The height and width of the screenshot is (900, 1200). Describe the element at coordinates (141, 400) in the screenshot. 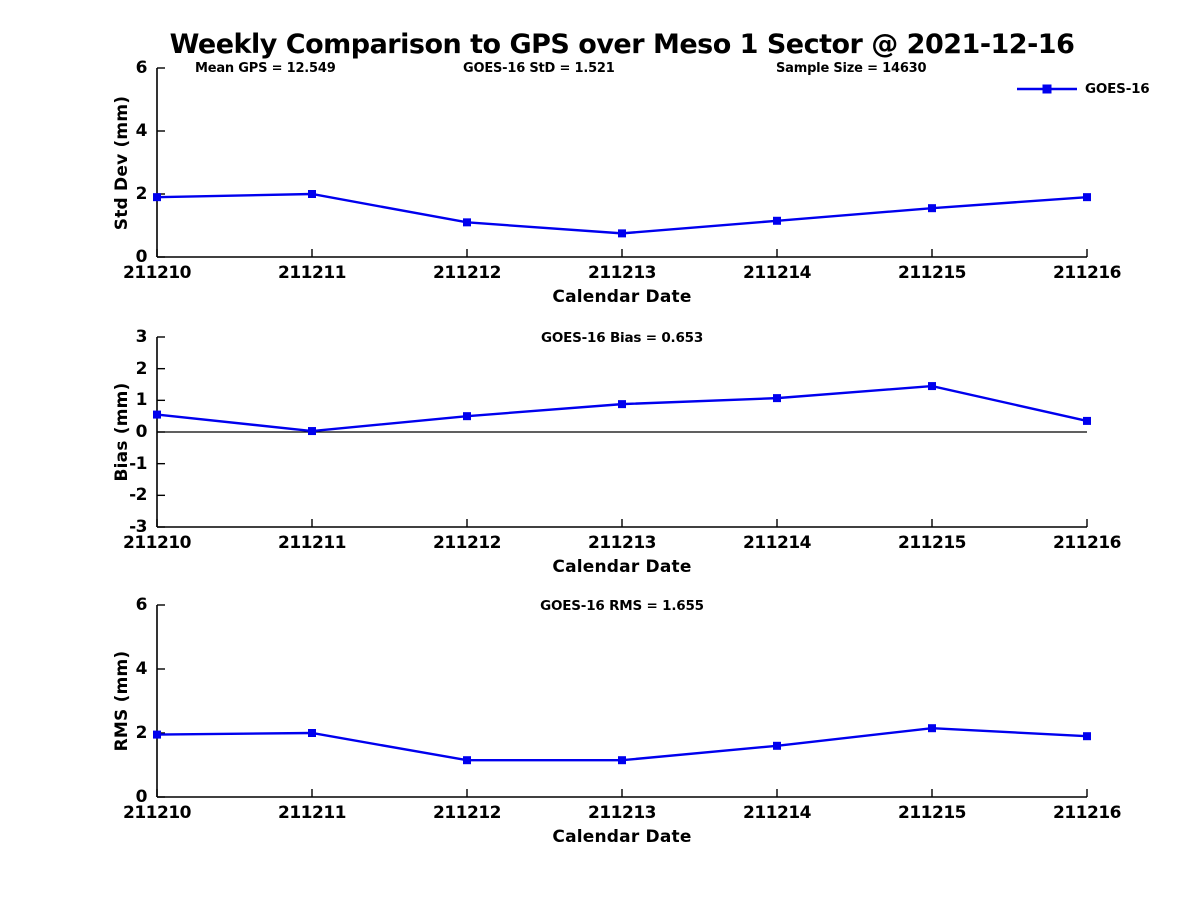

I see `y-tick-label: 1` at that location.